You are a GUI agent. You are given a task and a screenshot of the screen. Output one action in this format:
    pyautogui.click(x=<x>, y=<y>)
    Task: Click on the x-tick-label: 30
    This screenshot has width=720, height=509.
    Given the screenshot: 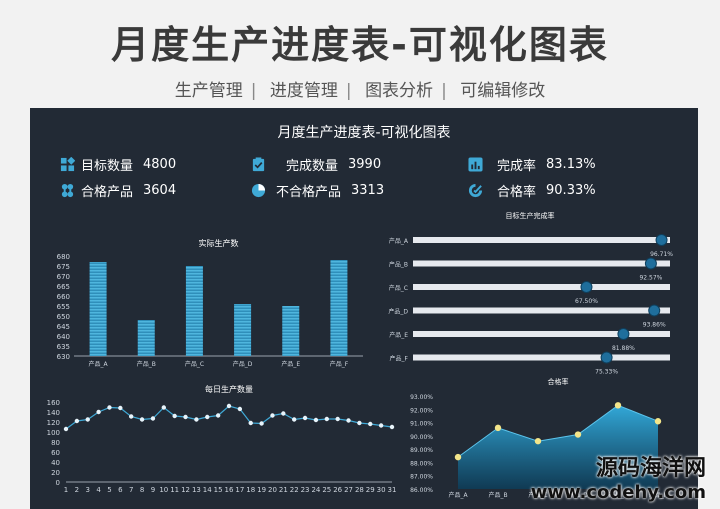 What is the action you would take?
    pyautogui.click(x=381, y=490)
    